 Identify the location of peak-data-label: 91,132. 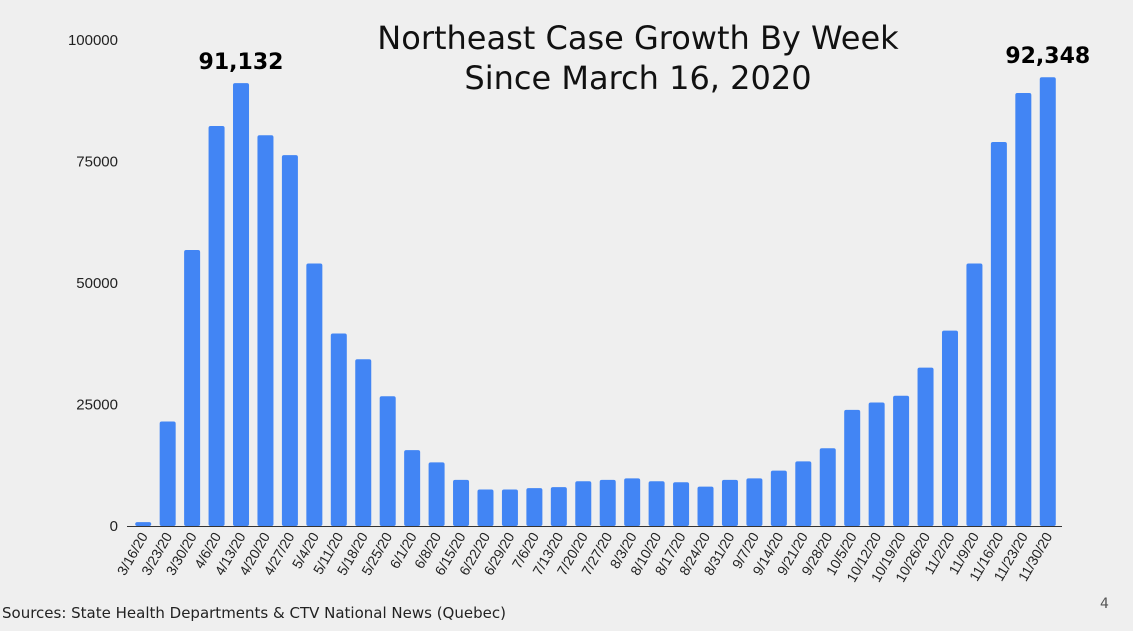
(241, 62).